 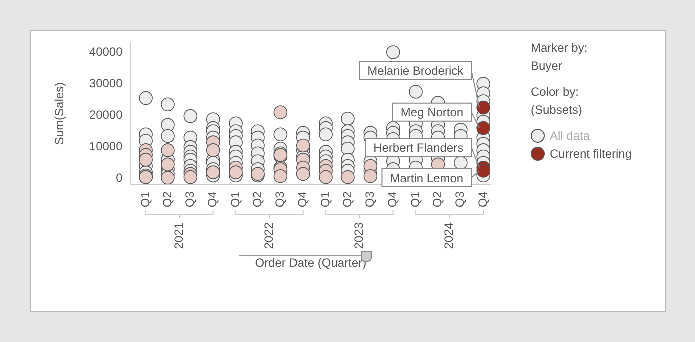 I want to click on text: 2021, so click(x=179, y=236).